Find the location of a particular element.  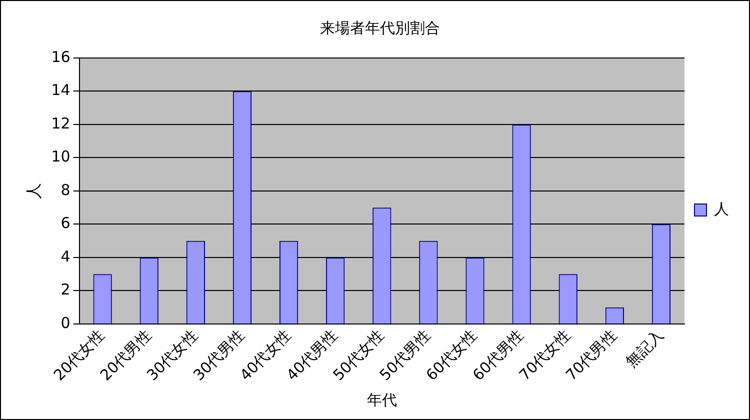

y-tick-label: 16 is located at coordinates (60, 57).